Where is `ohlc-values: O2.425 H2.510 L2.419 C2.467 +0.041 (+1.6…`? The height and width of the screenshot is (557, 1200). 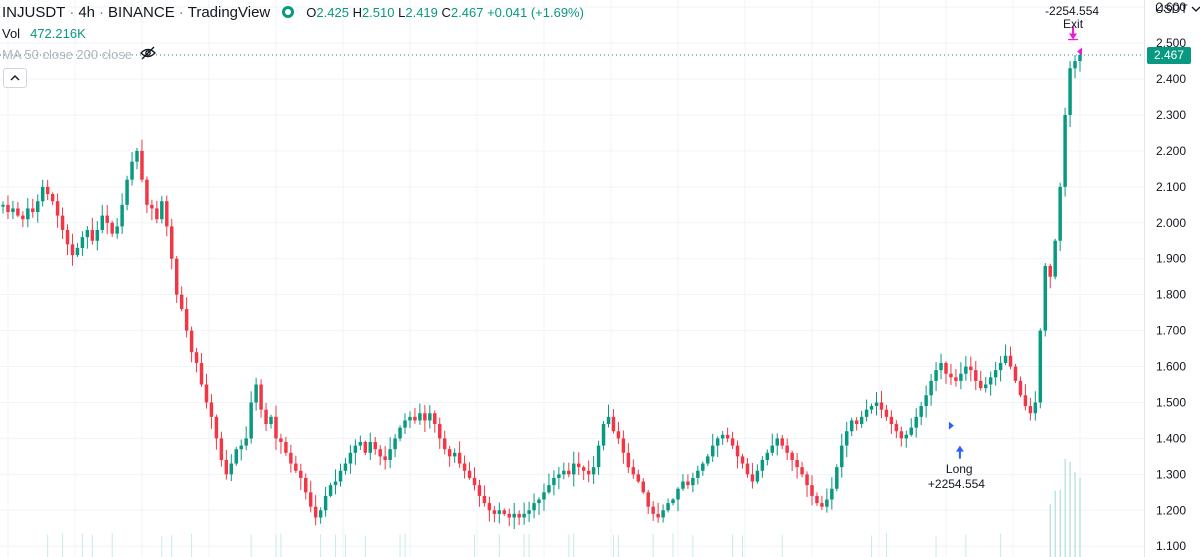
ohlc-values: O2.425 H2.510 L2.419 C2.467 +0.041 (+1.6… is located at coordinates (445, 12).